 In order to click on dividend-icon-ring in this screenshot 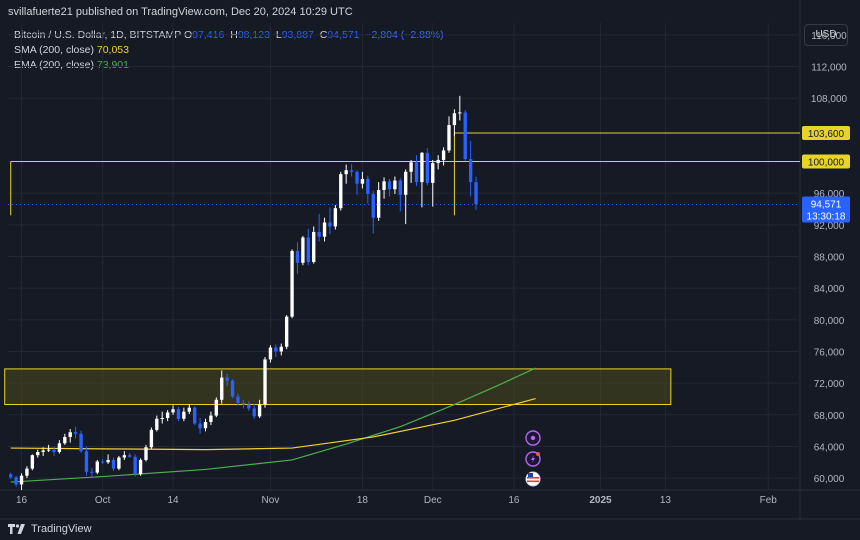, I will do `click(533, 438)`.